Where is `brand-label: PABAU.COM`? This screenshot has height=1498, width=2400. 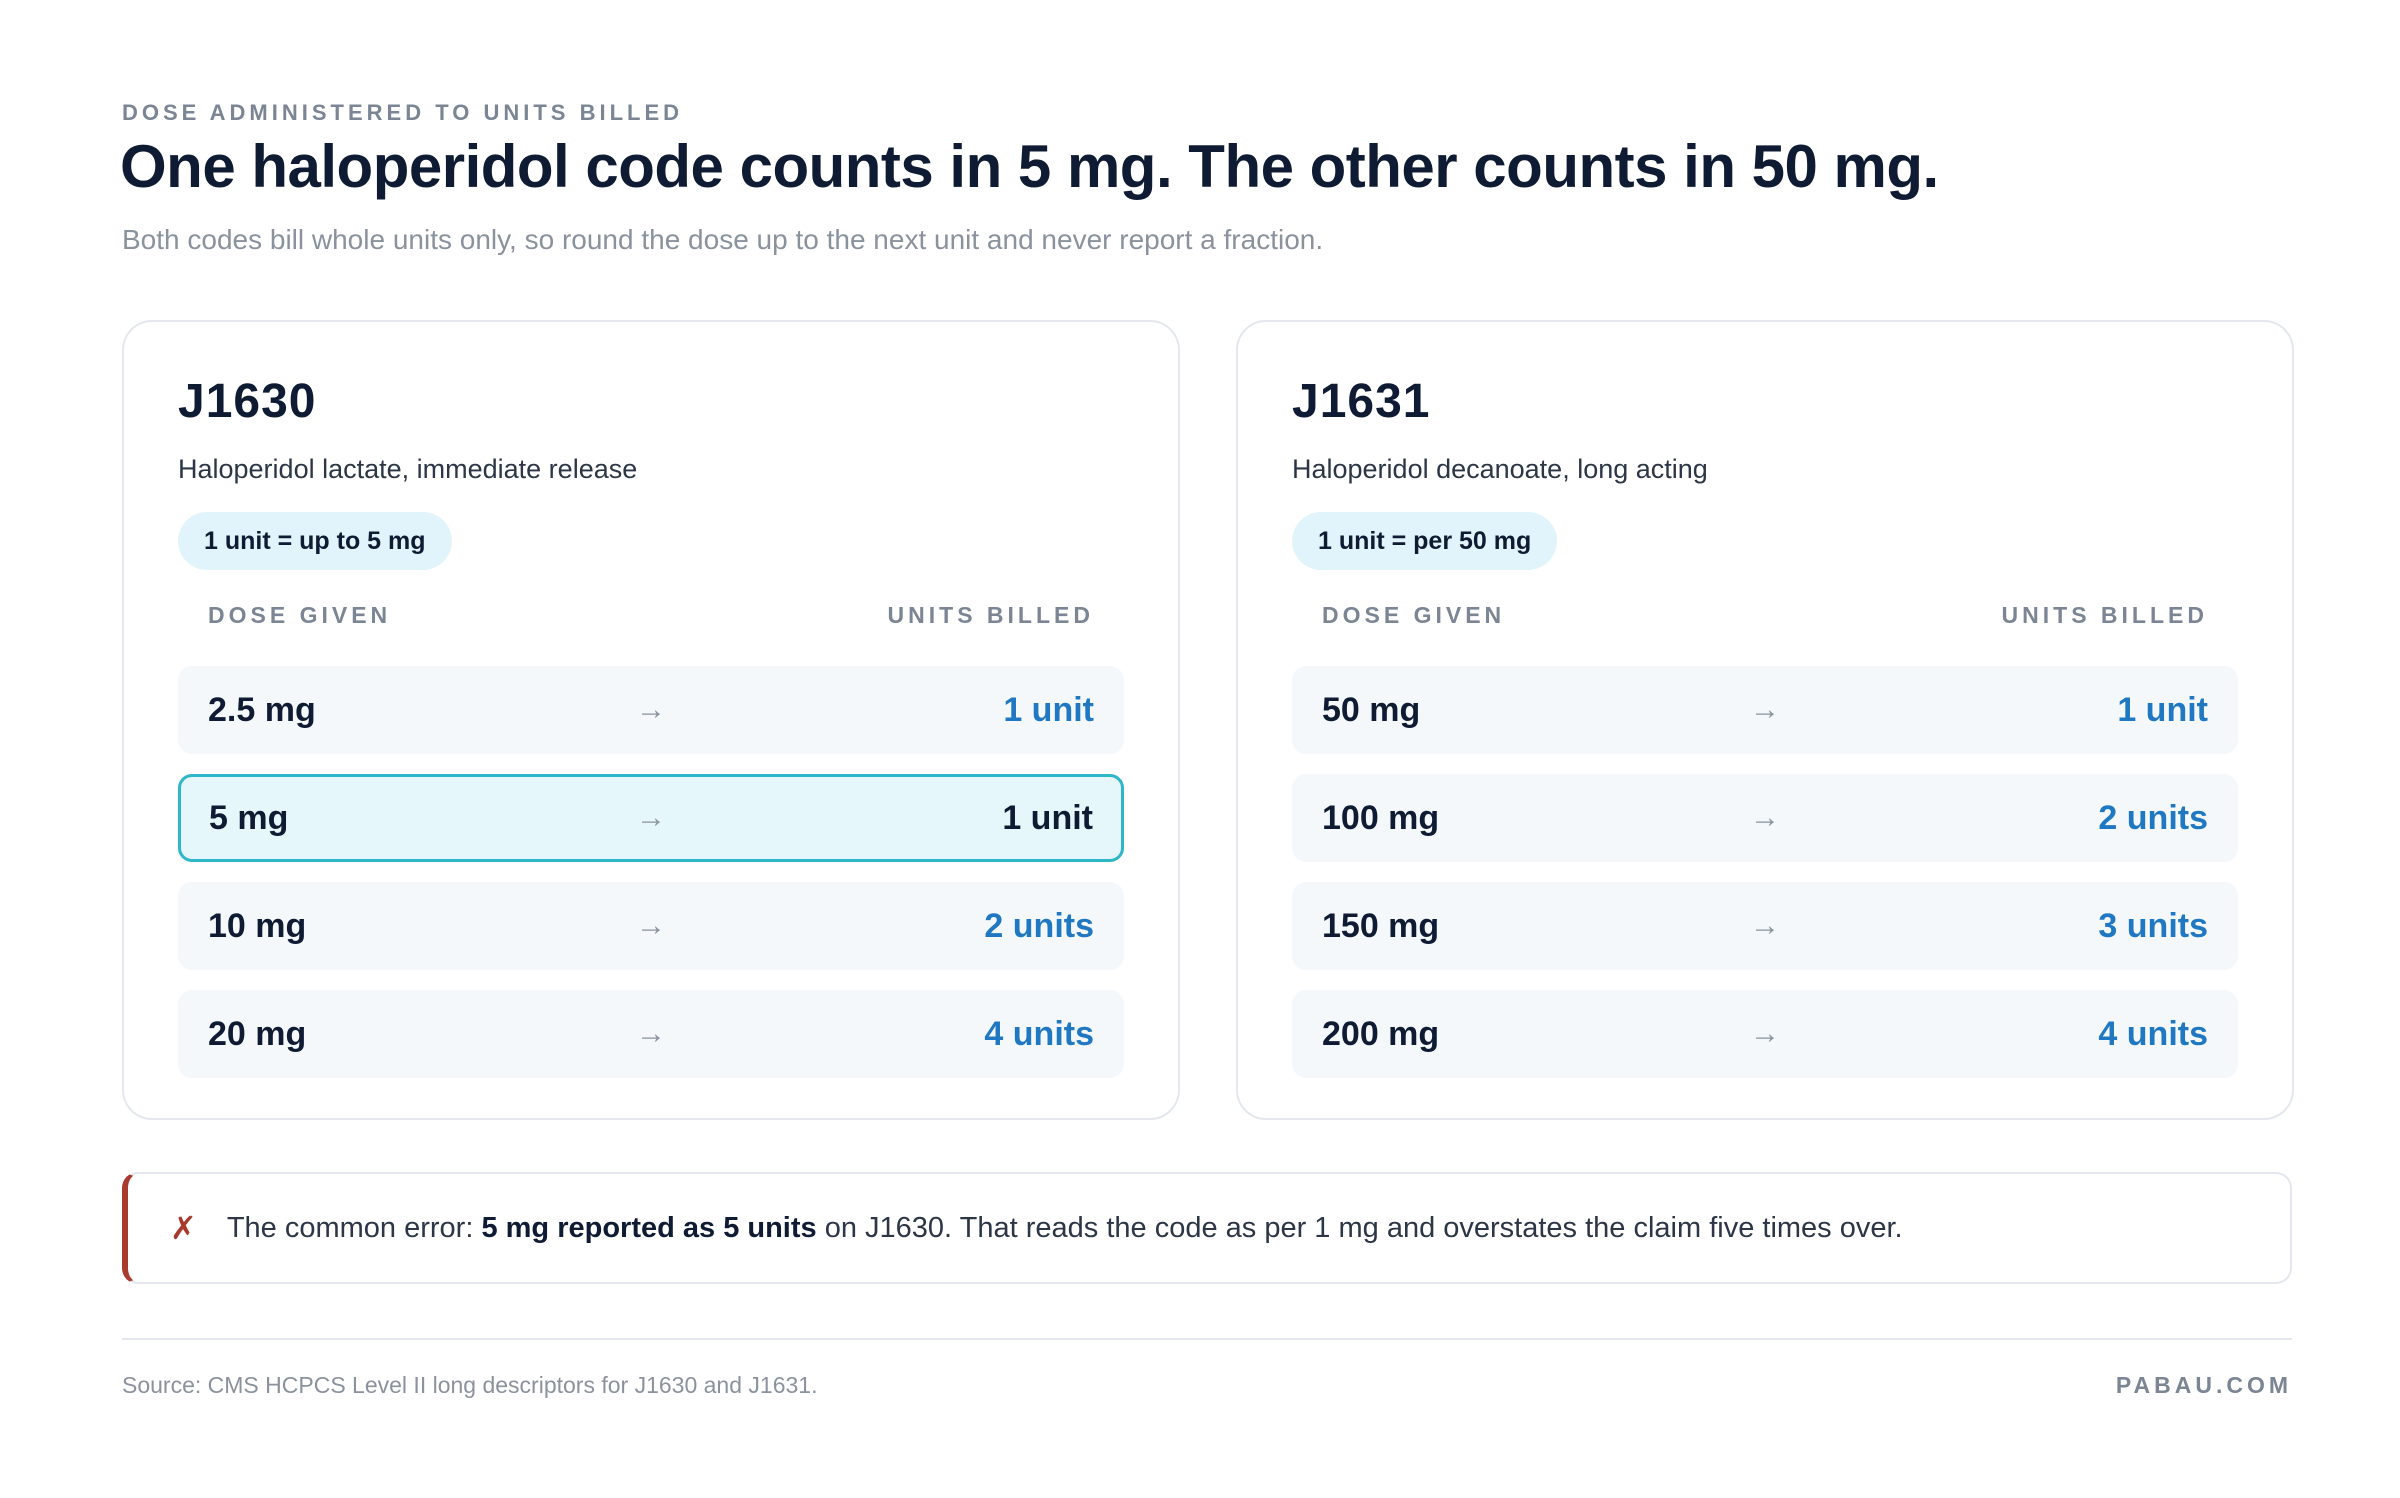
brand-label: PABAU.COM is located at coordinates (2203, 1385).